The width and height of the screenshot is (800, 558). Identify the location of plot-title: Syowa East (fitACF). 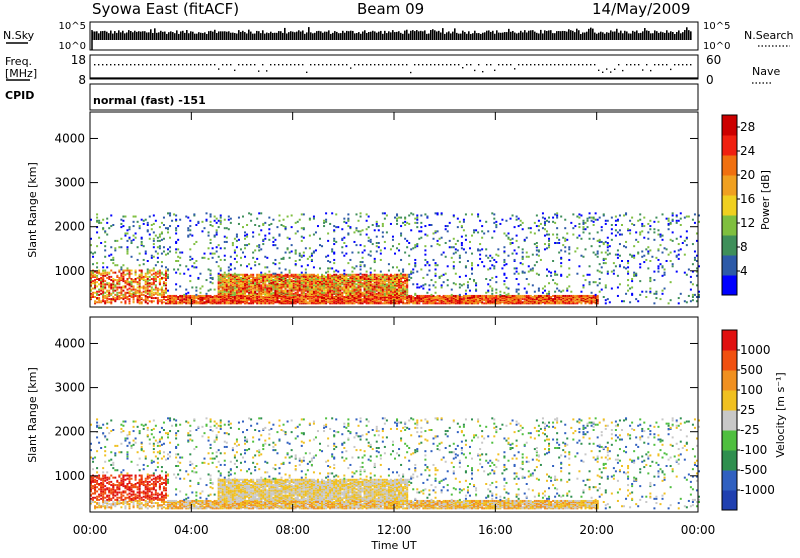
(165, 9).